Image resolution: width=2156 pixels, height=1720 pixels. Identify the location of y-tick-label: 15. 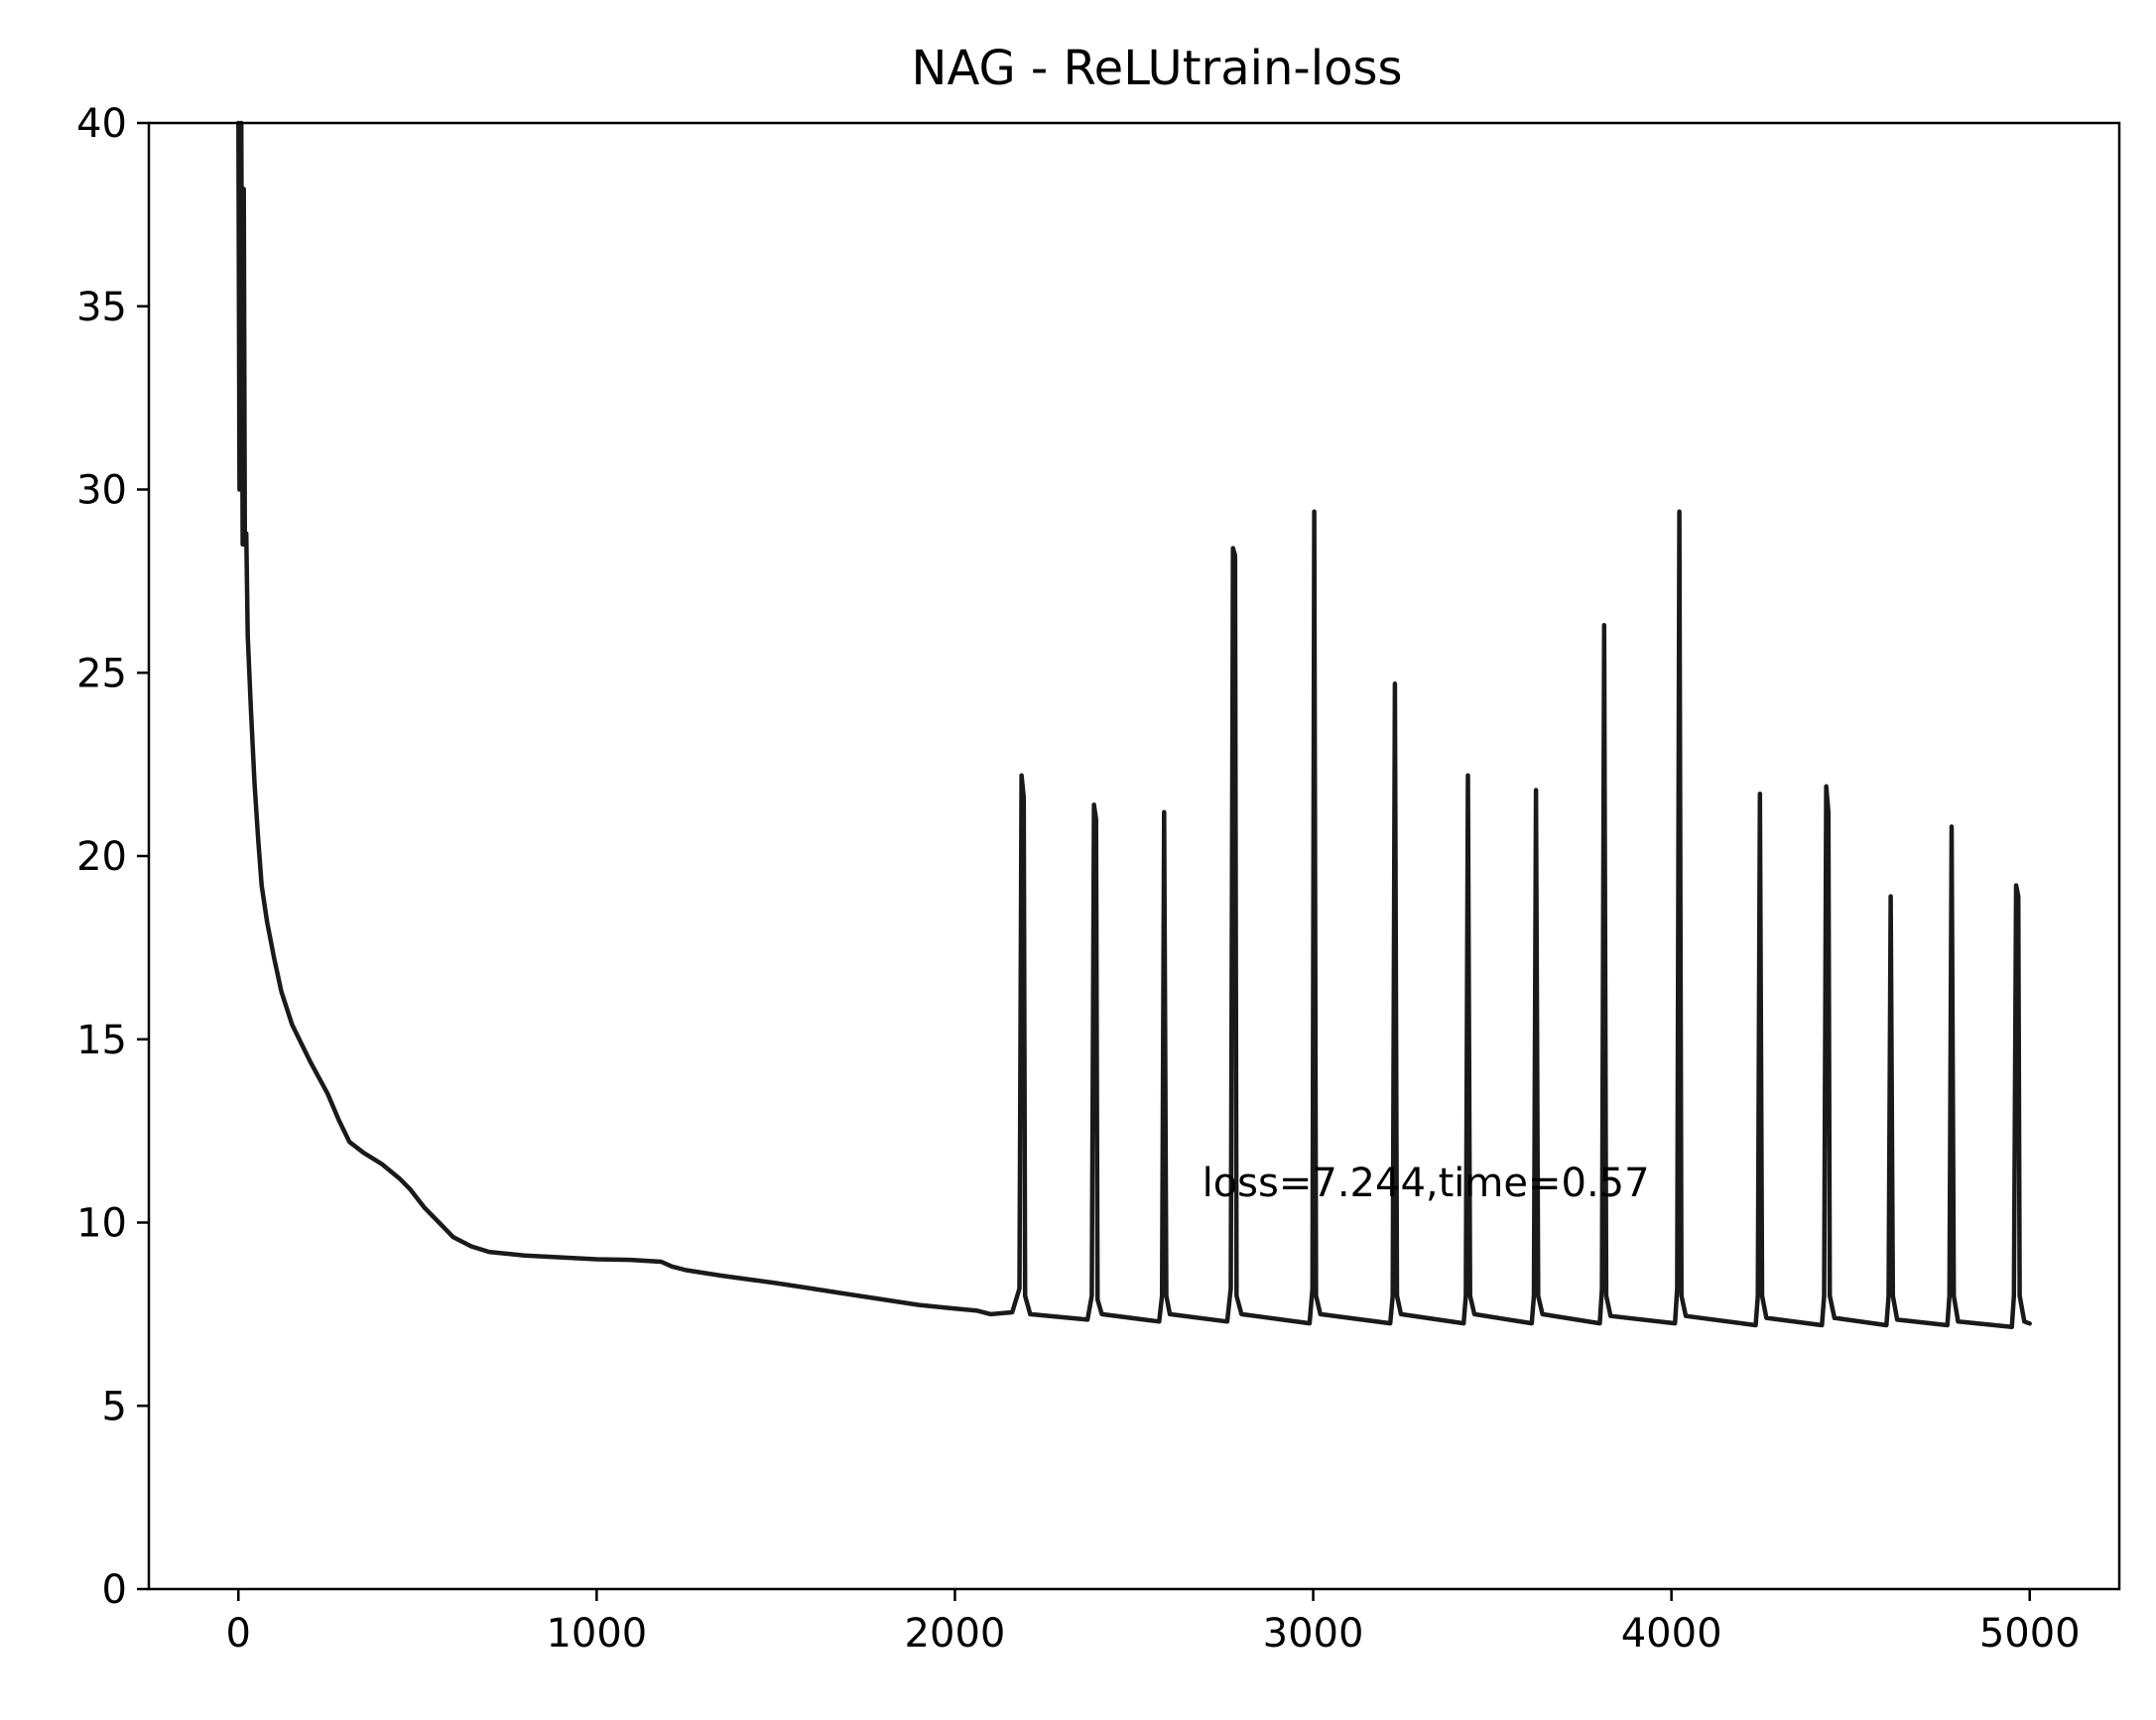
(101, 1040).